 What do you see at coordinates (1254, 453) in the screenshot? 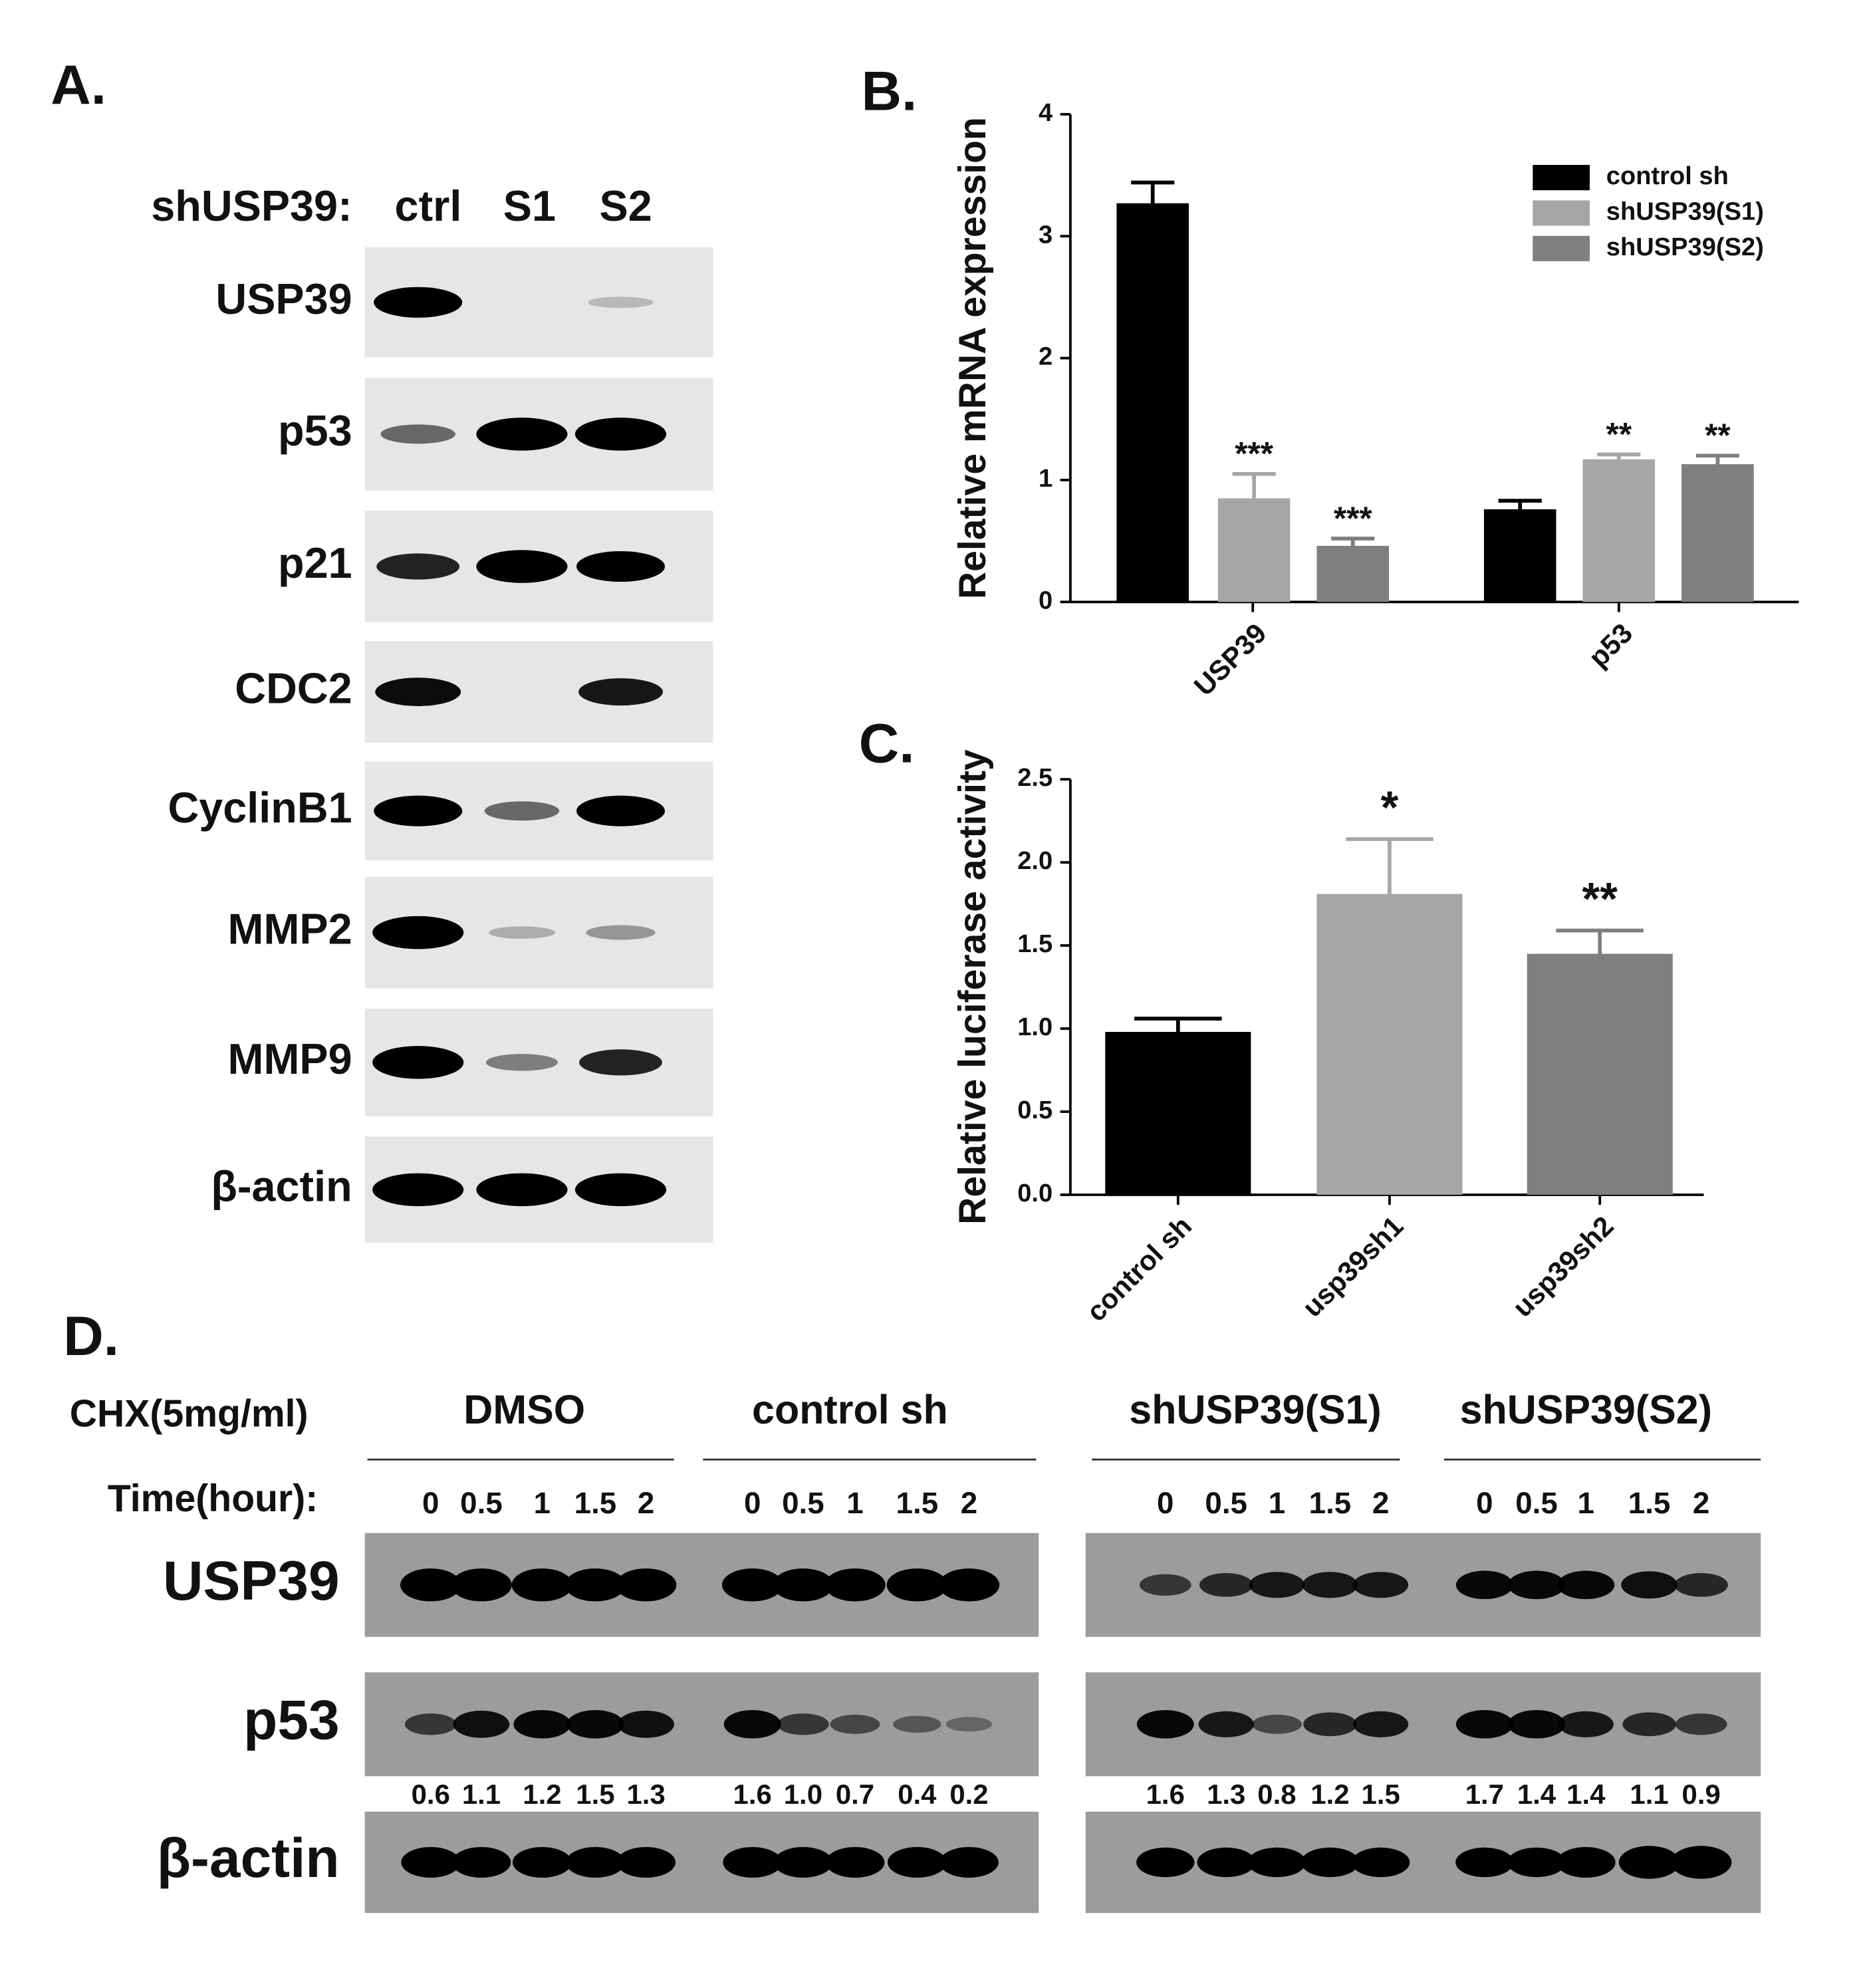
I see `significance: ***` at bounding box center [1254, 453].